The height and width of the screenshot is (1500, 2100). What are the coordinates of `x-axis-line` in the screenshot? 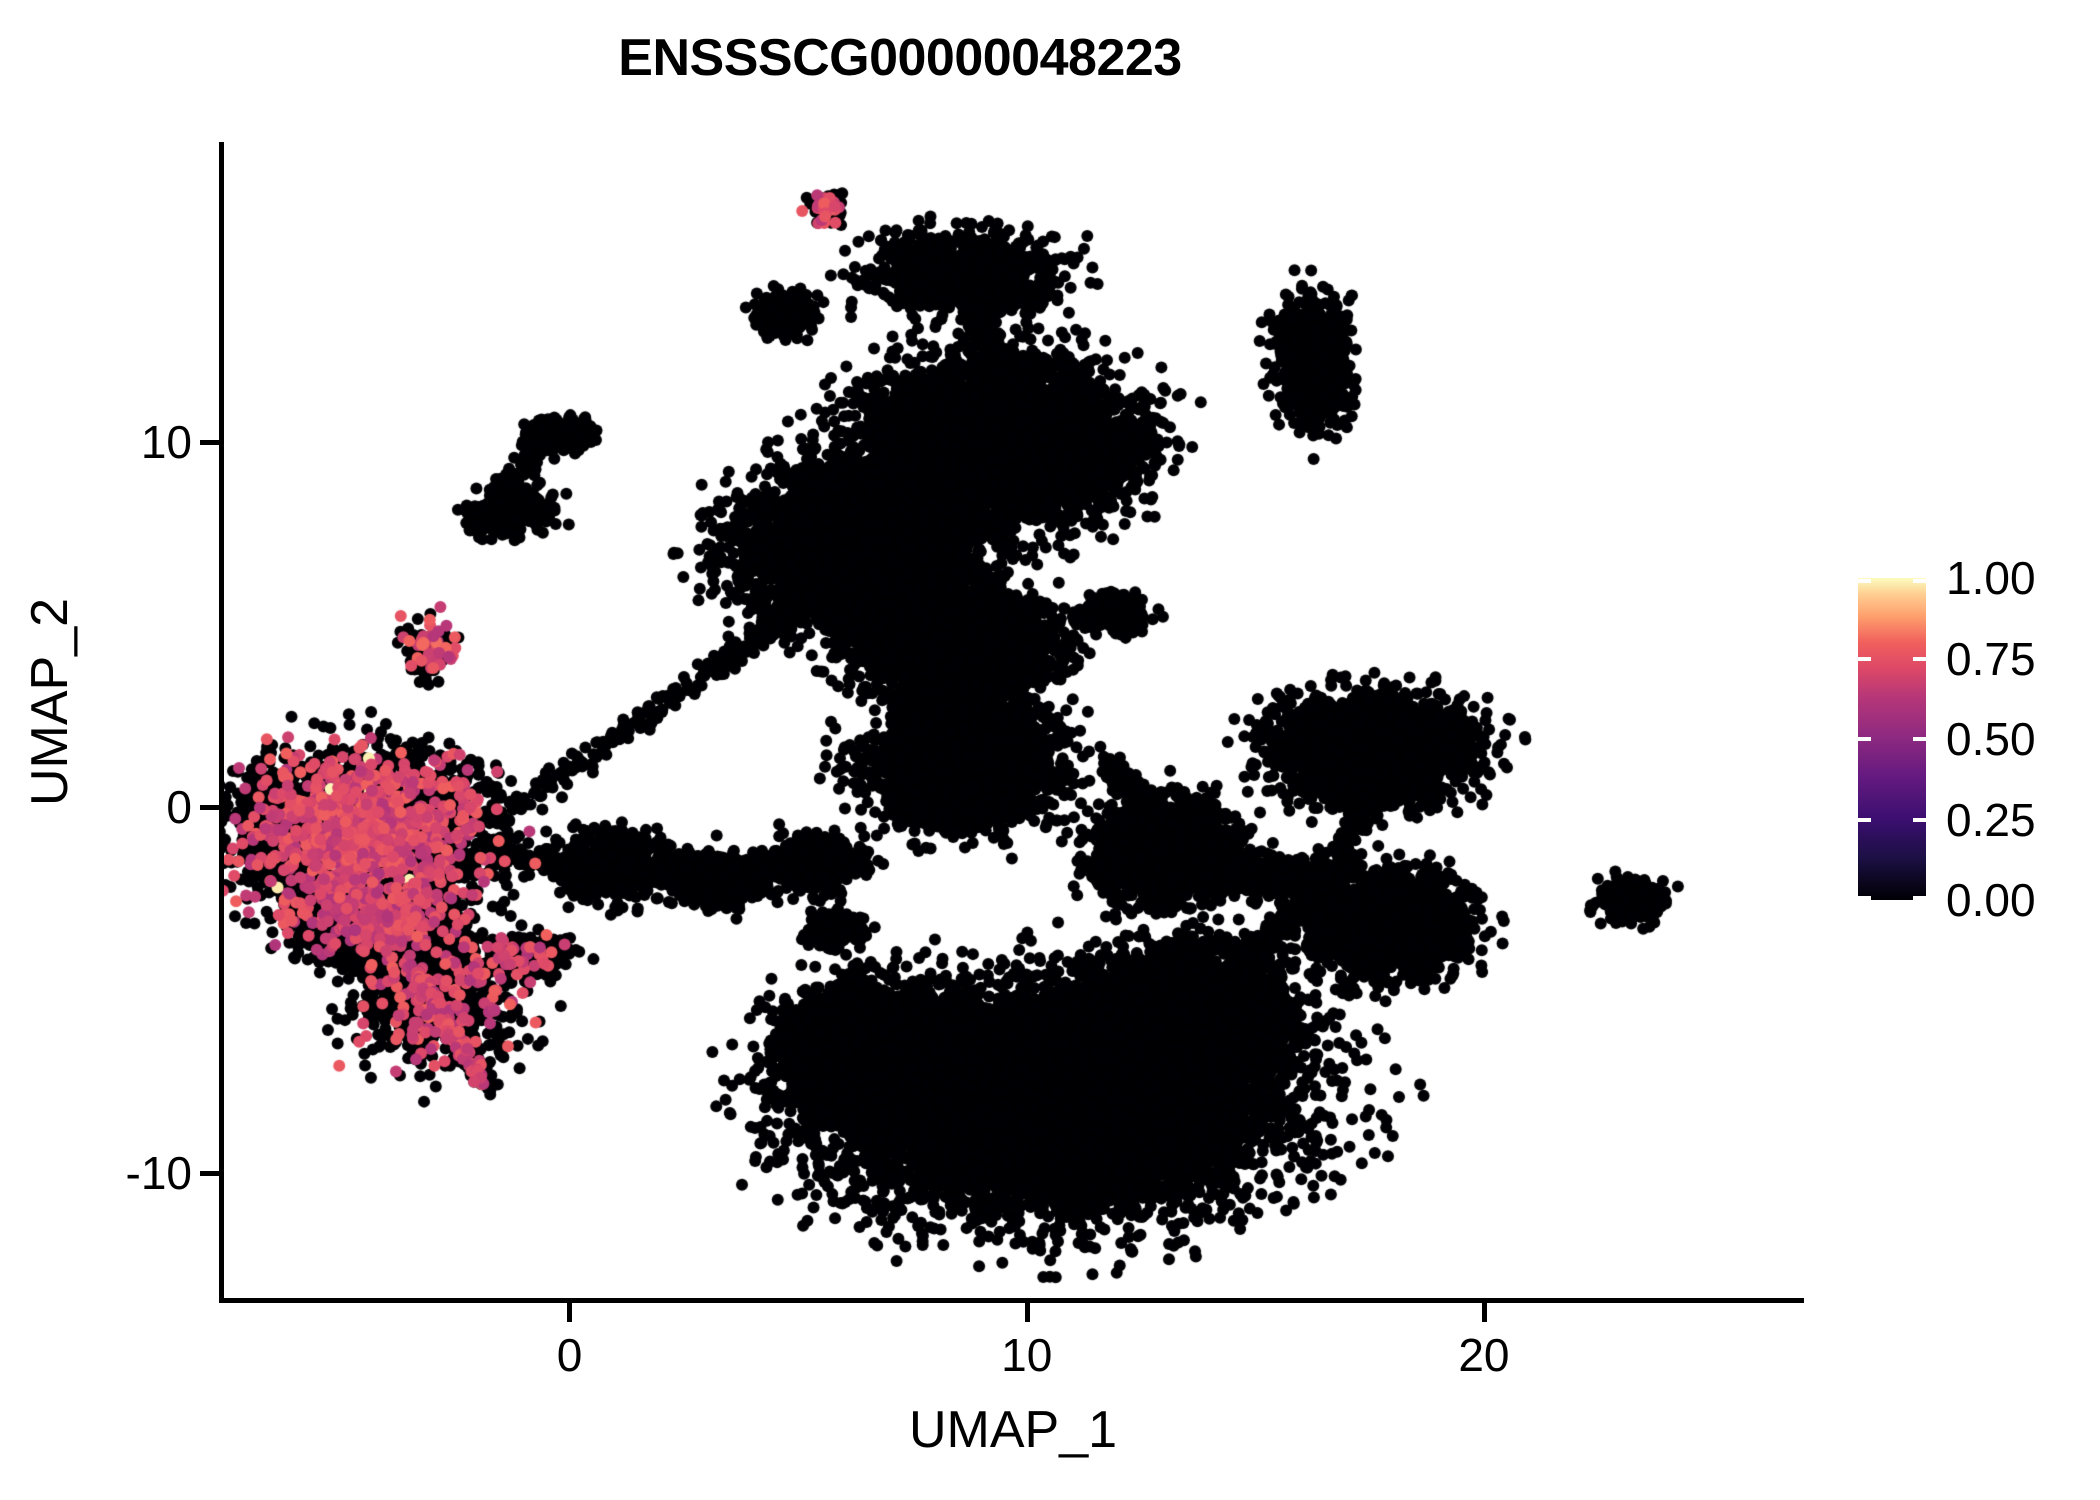 It's located at (1013, 1300).